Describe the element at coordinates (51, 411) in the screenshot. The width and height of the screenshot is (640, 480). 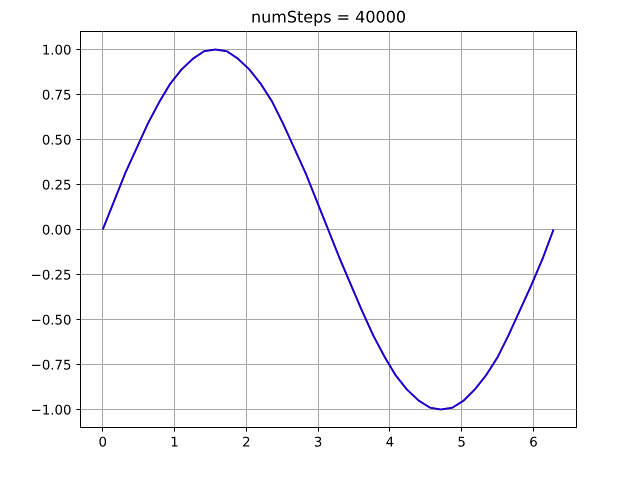
I see `y-tick-label: −1.00` at that location.